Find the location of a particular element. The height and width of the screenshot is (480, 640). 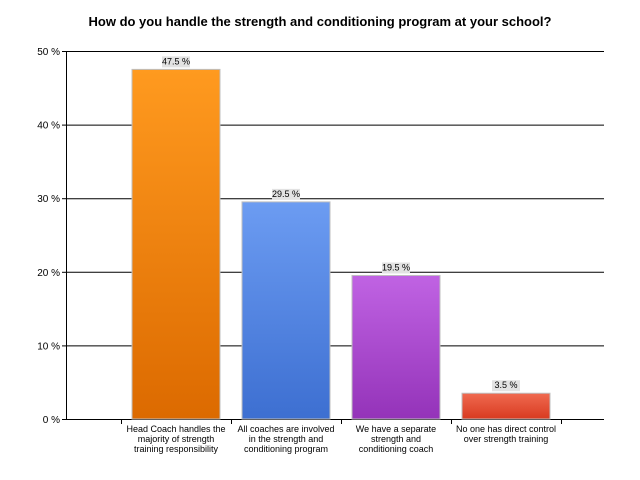

y-tick-label: 30 % is located at coordinates (48, 199).